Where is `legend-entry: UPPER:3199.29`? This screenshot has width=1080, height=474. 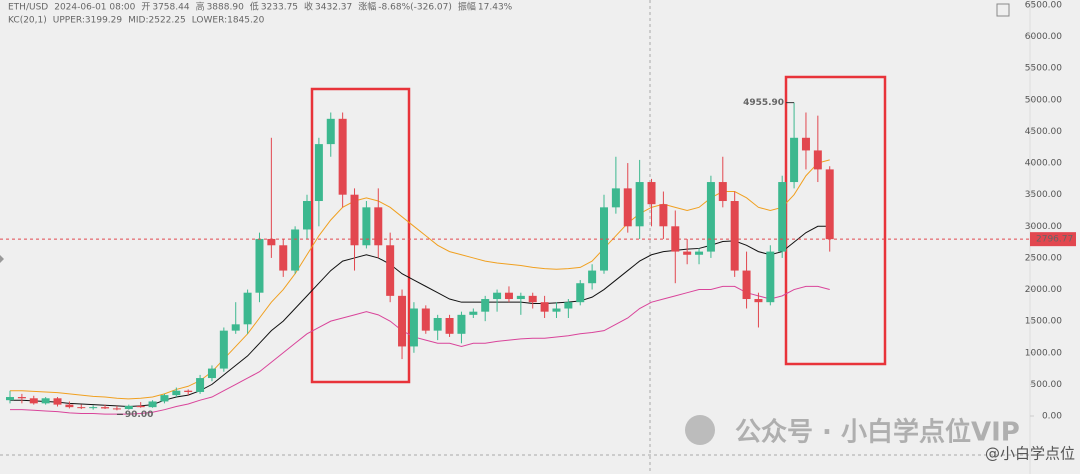 legend-entry: UPPER:3199.29 is located at coordinates (88, 21).